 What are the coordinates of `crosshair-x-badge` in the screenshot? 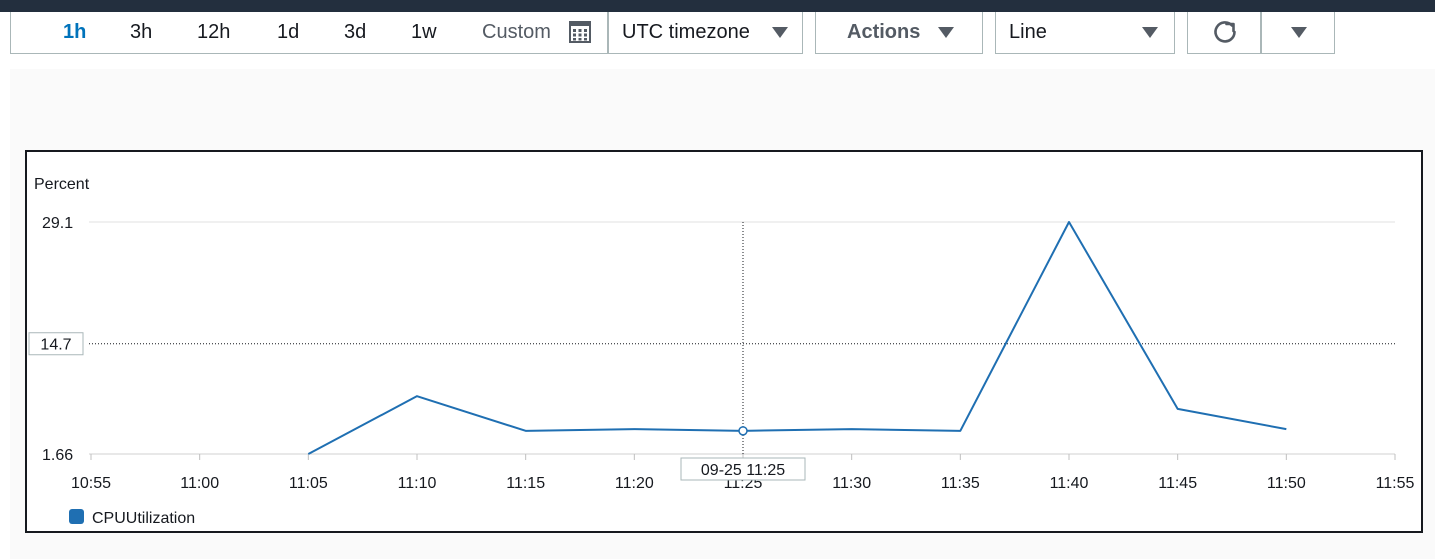 It's located at (743, 469).